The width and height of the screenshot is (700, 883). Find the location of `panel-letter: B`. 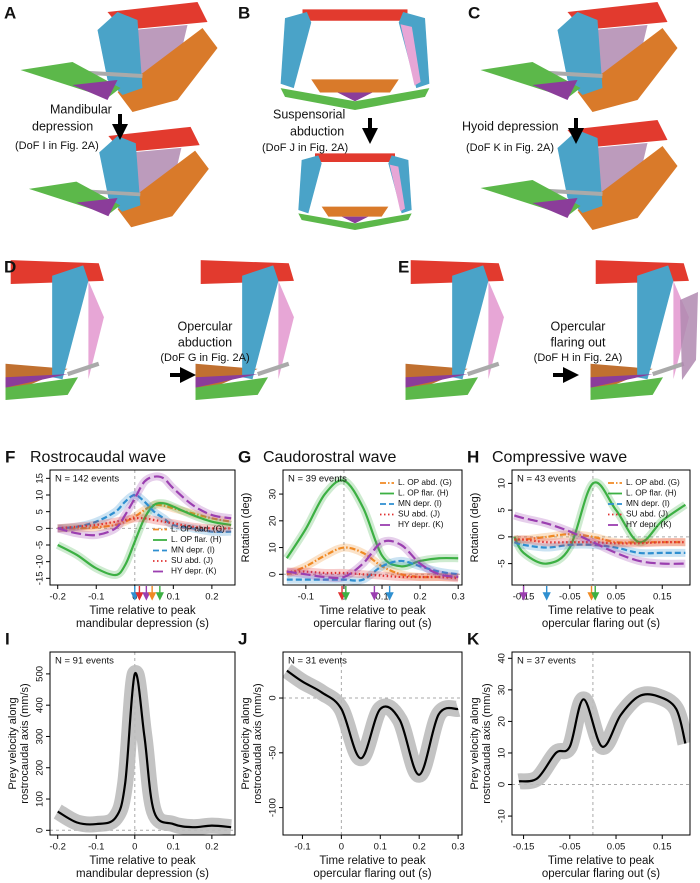

panel-letter: B is located at coordinates (244, 12).